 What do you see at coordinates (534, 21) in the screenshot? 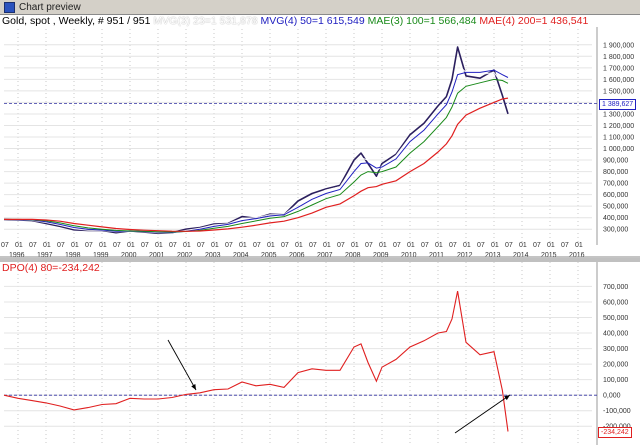
I see `mae4-label: MAE(4) 200=1 436,541` at bounding box center [534, 21].